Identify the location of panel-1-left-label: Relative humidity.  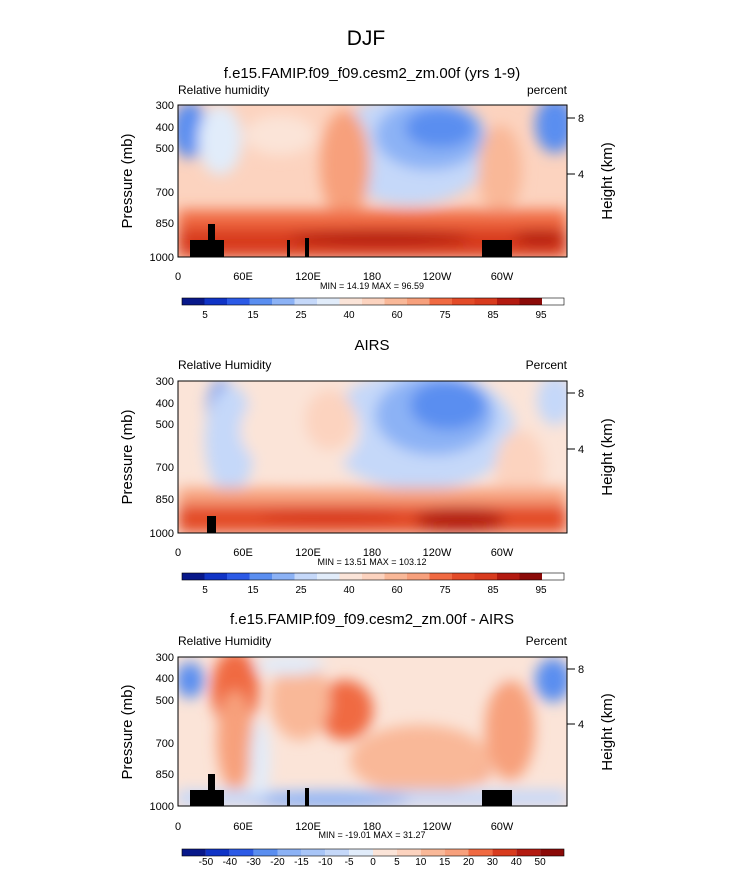
(223, 90).